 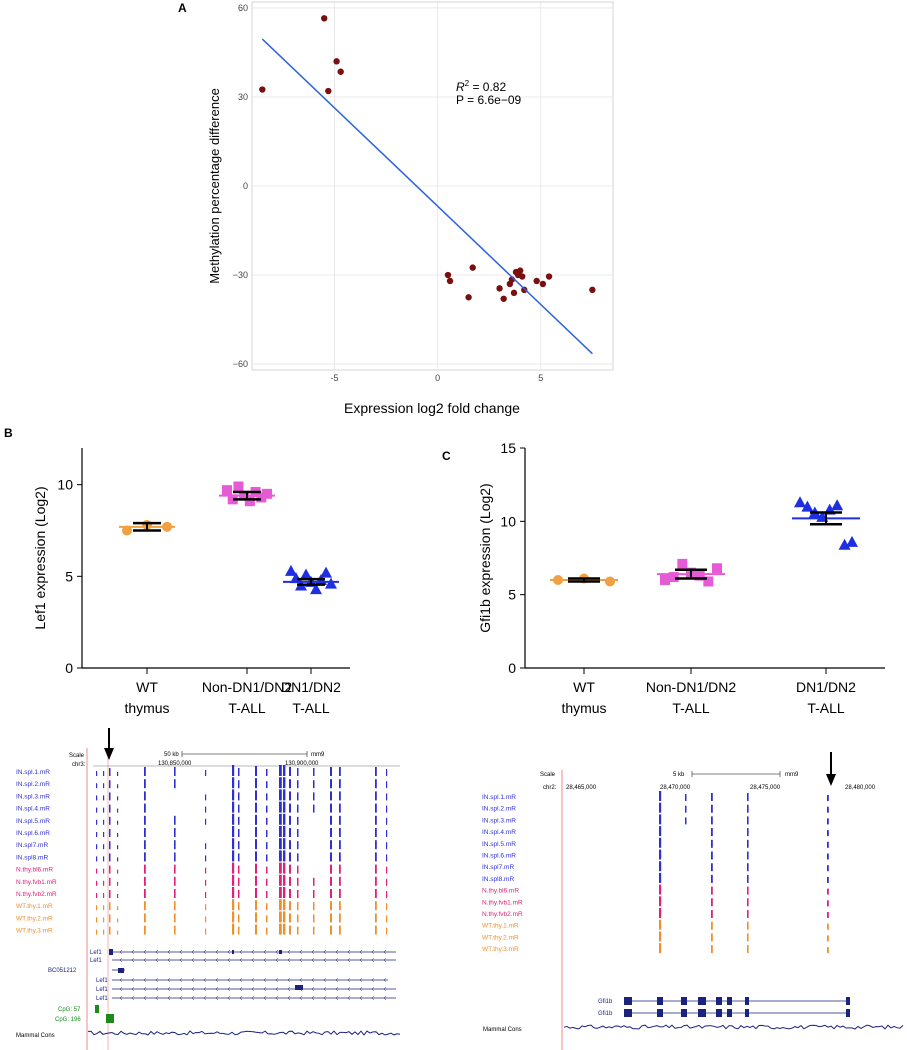 What do you see at coordinates (33, 772) in the screenshot?
I see `browser_left-track-label: IN.spl.1.mR` at bounding box center [33, 772].